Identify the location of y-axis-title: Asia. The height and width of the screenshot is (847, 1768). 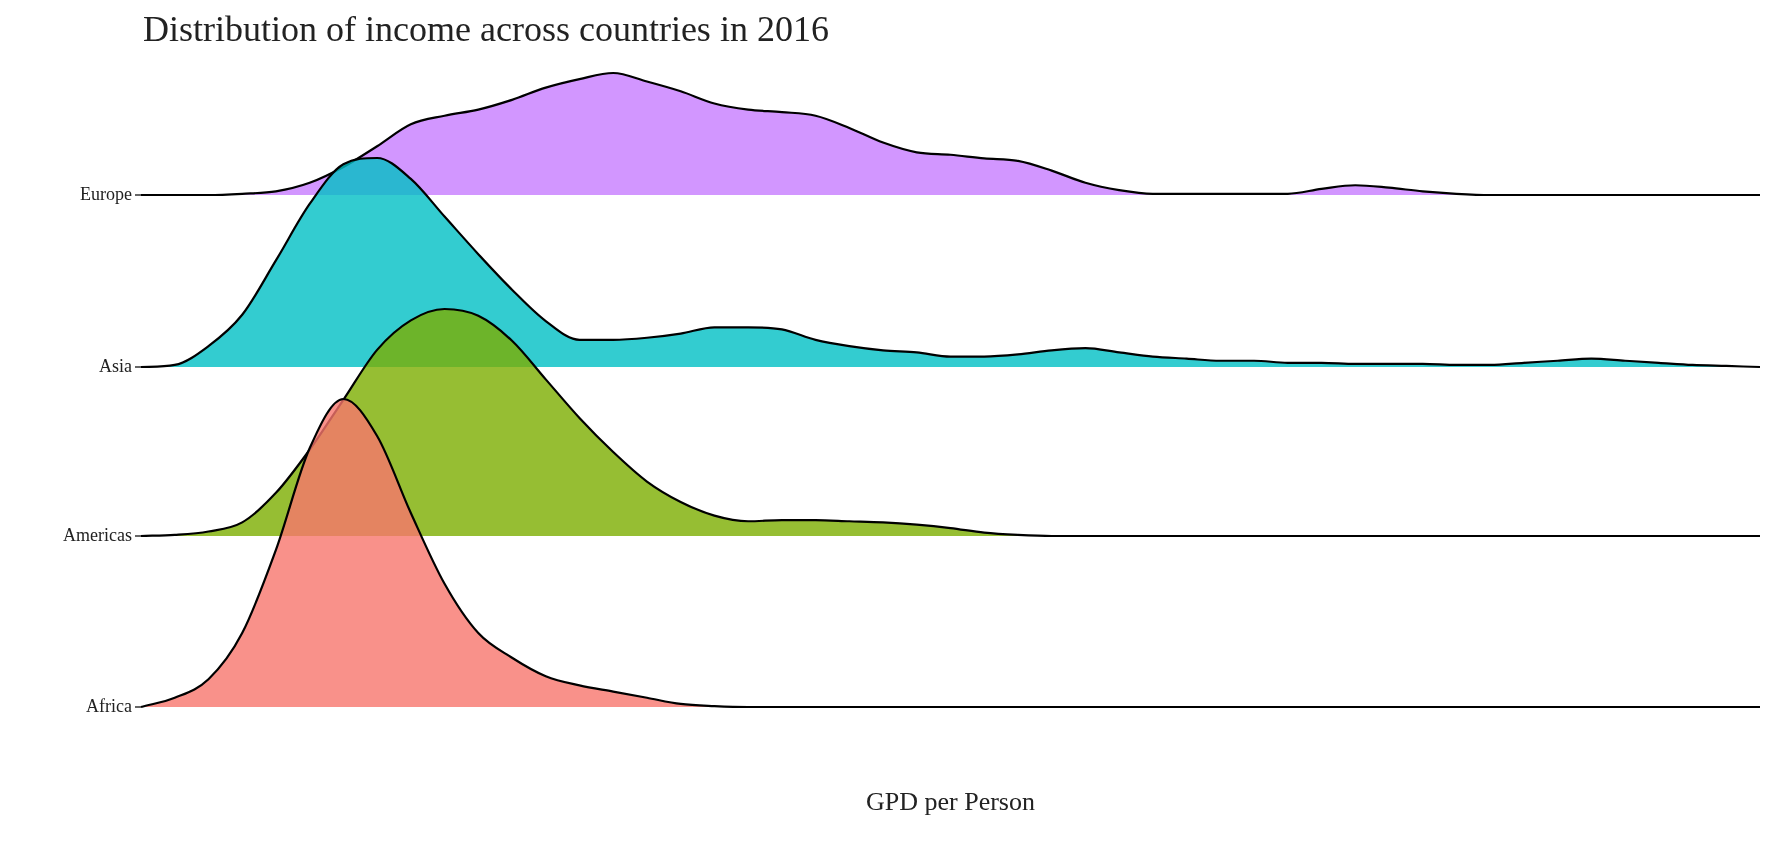
(115, 365).